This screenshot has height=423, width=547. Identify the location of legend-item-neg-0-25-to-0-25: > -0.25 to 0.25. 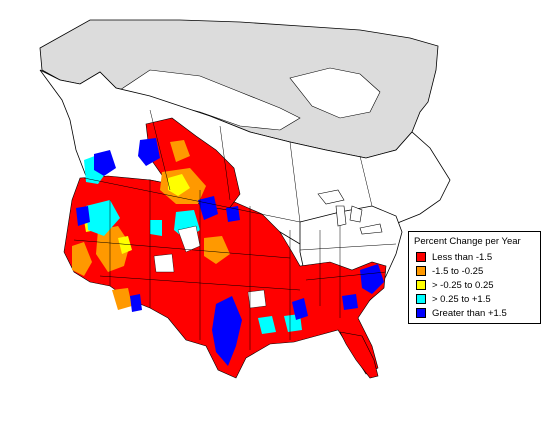
(455, 285).